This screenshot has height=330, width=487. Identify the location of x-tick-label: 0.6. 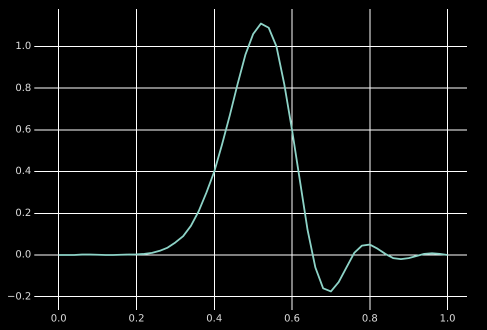
(292, 319).